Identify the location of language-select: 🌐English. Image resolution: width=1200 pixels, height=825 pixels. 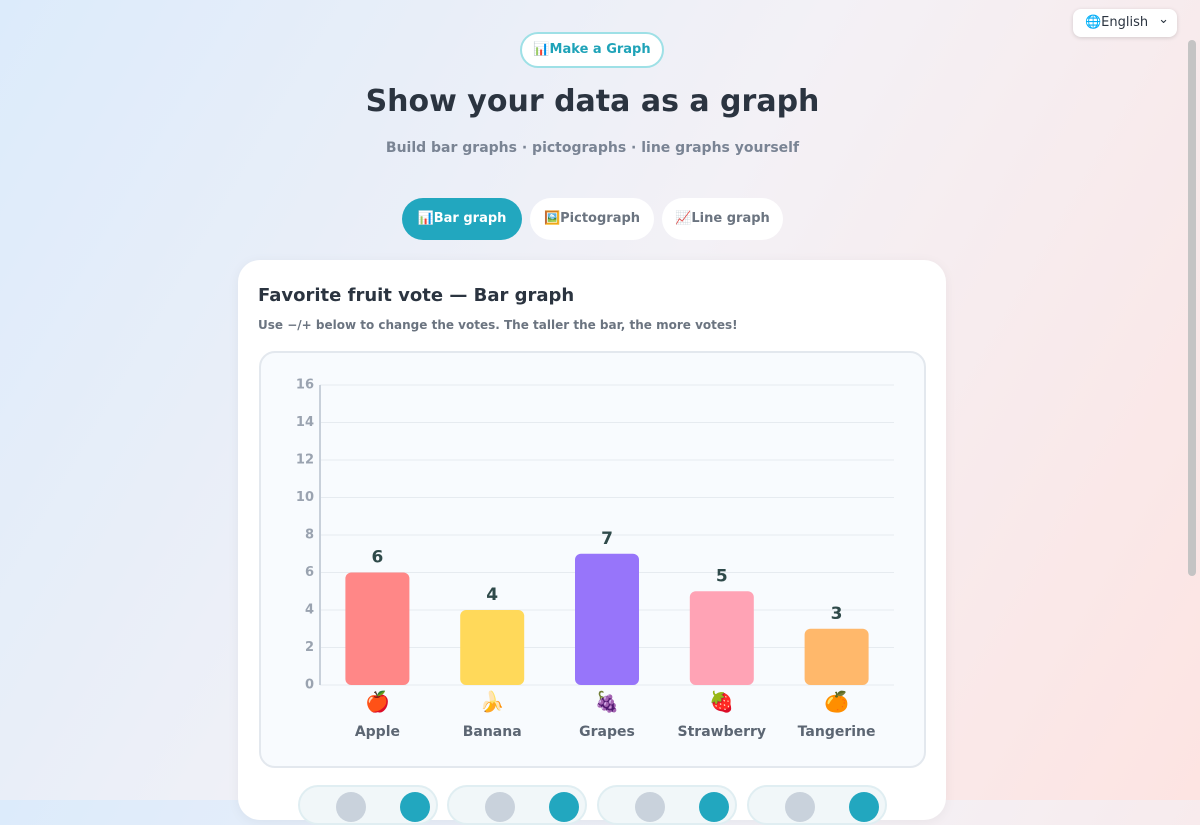
(1125, 21).